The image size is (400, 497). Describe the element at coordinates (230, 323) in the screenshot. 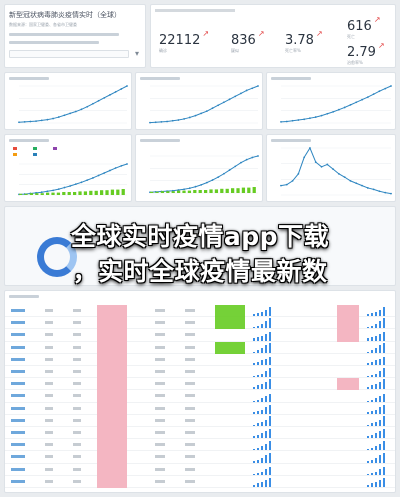

I see `progress-cell-green` at that location.